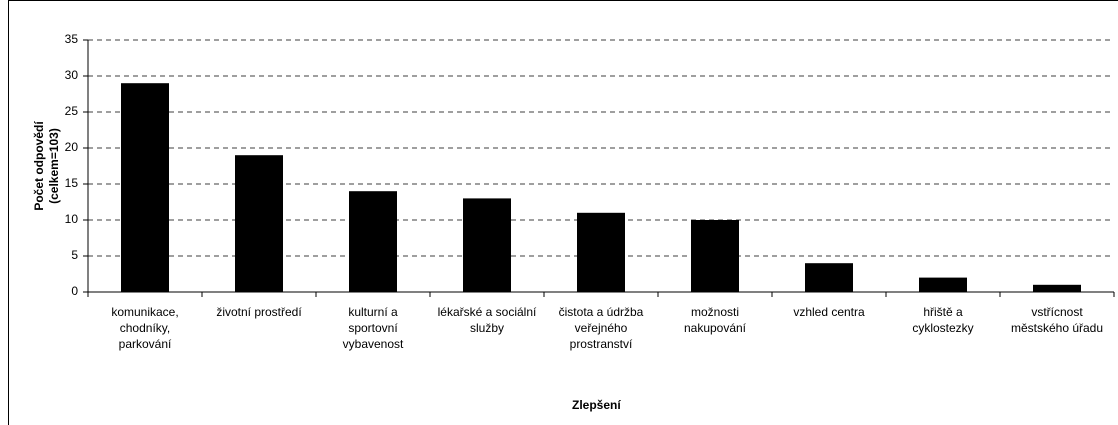  What do you see at coordinates (72, 183) in the screenshot?
I see `y-tick-label: 15` at bounding box center [72, 183].